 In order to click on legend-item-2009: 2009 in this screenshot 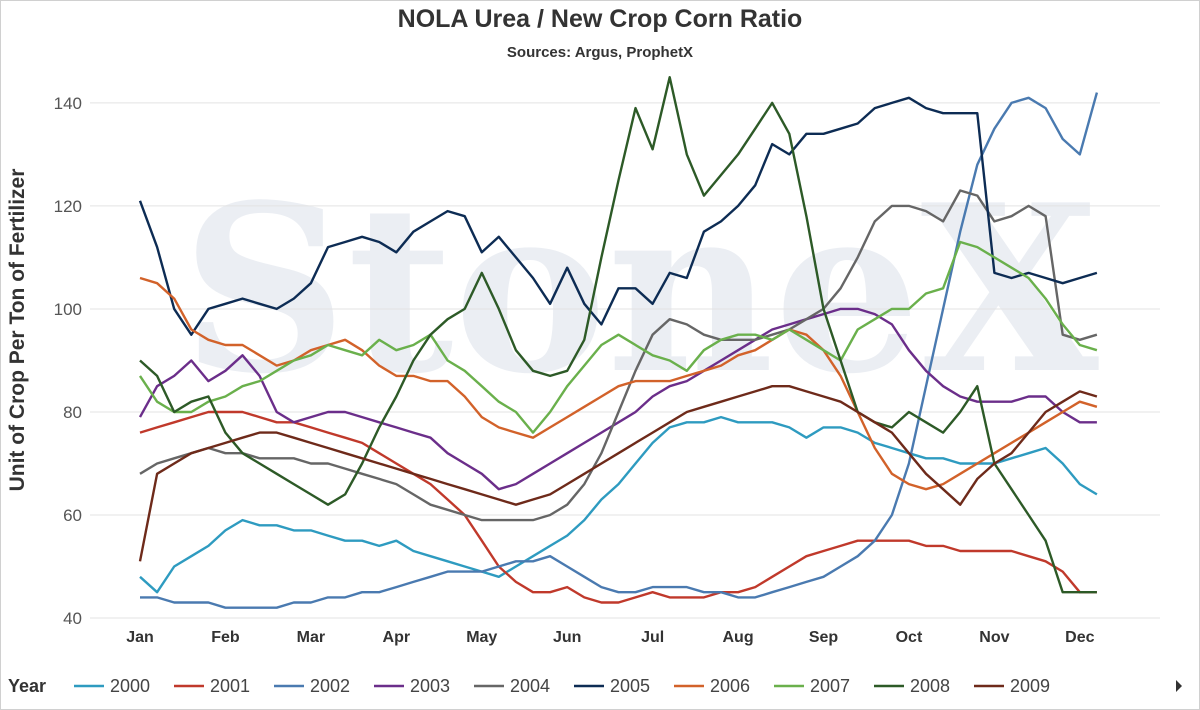, I will do `click(1012, 686)`.